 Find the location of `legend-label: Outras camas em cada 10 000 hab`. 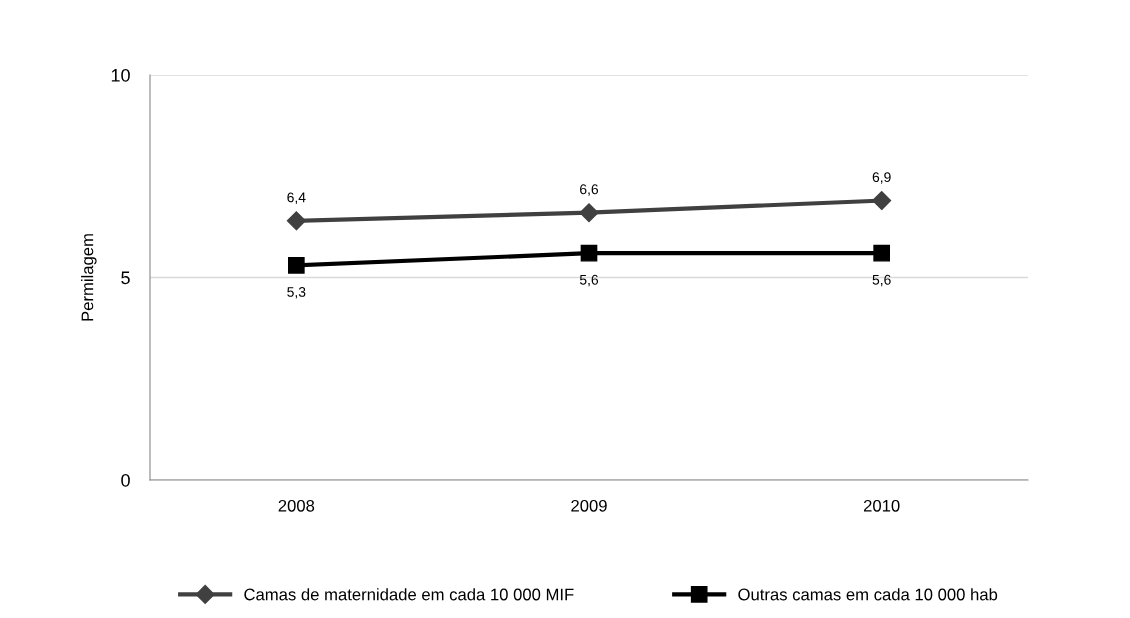

legend-label: Outras camas em cada 10 000 hab is located at coordinates (868, 594).